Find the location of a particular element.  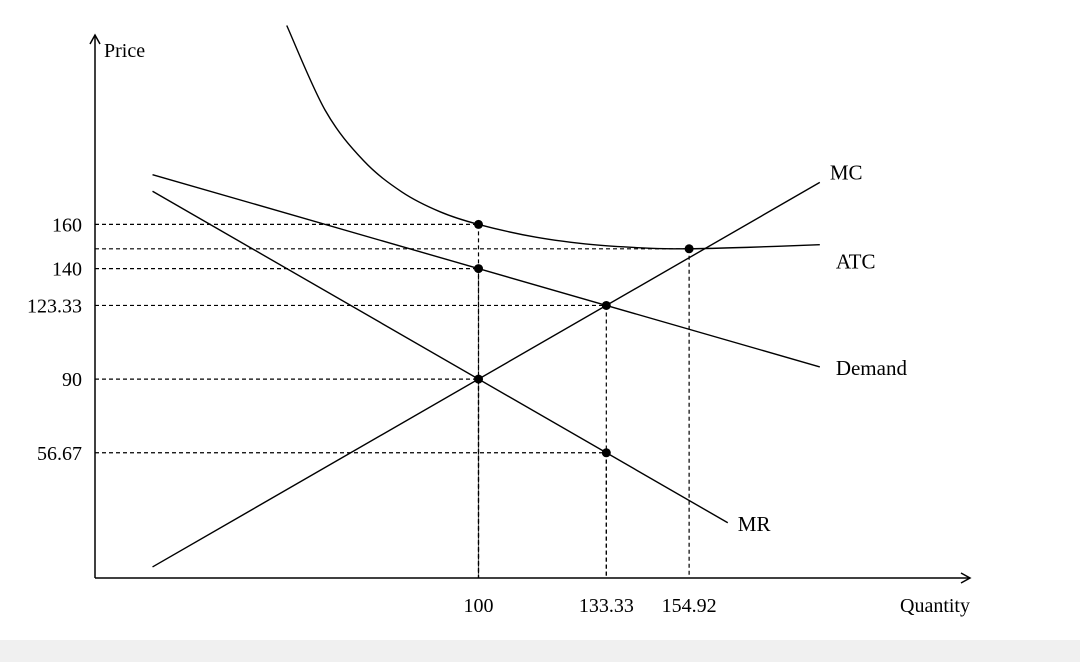

y-tick-label: 90 is located at coordinates (72, 380).